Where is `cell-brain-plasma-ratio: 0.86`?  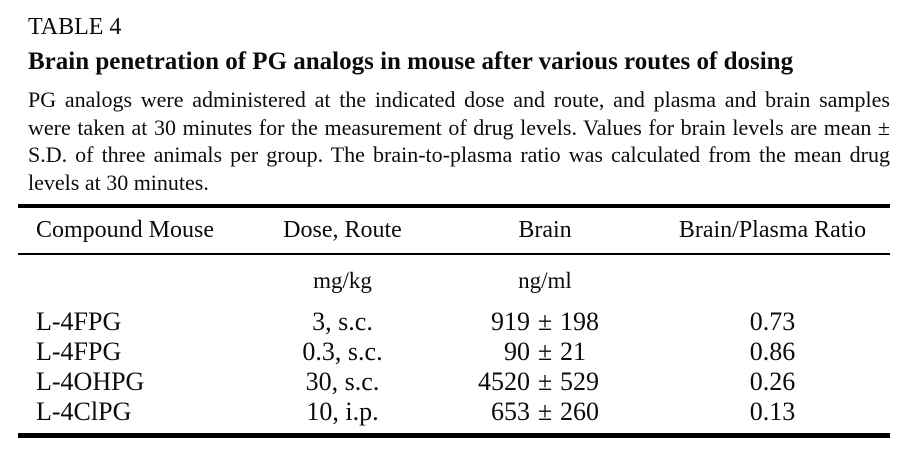
cell-brain-plasma-ratio: 0.86 is located at coordinates (772, 351).